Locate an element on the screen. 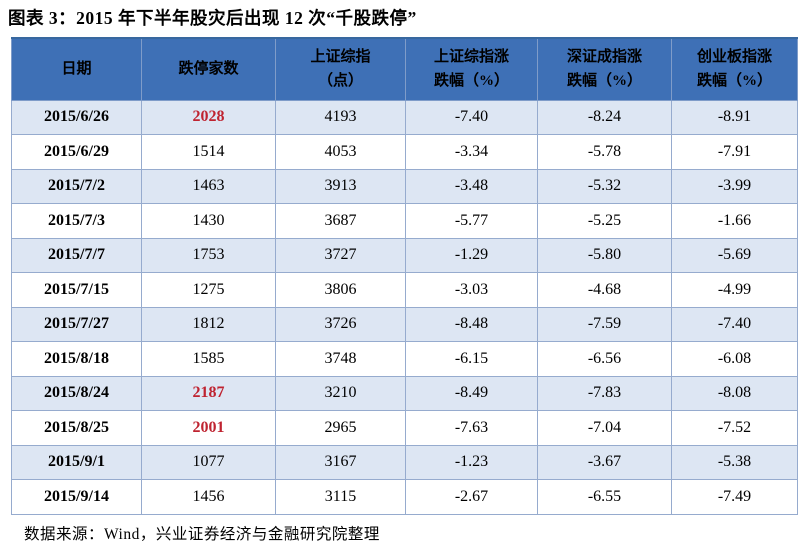 The height and width of the screenshot is (542, 808). date-cell: 2015/7/7 is located at coordinates (76, 255).